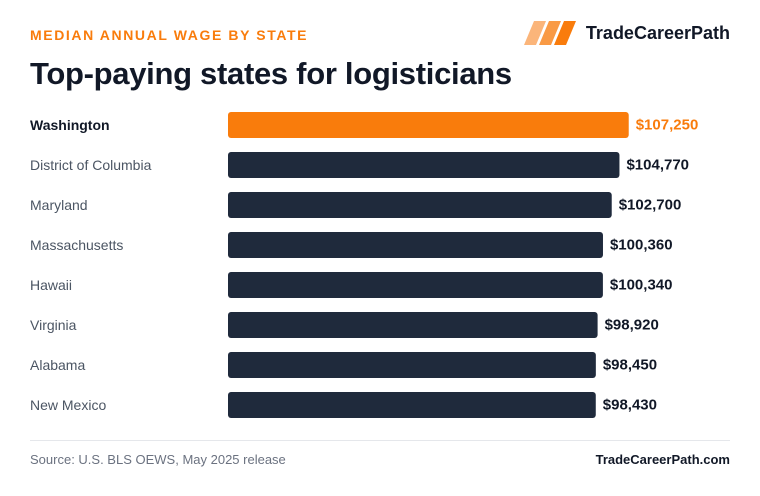 This screenshot has height=496, width=760. I want to click on category-label: Virginia, so click(53, 325).